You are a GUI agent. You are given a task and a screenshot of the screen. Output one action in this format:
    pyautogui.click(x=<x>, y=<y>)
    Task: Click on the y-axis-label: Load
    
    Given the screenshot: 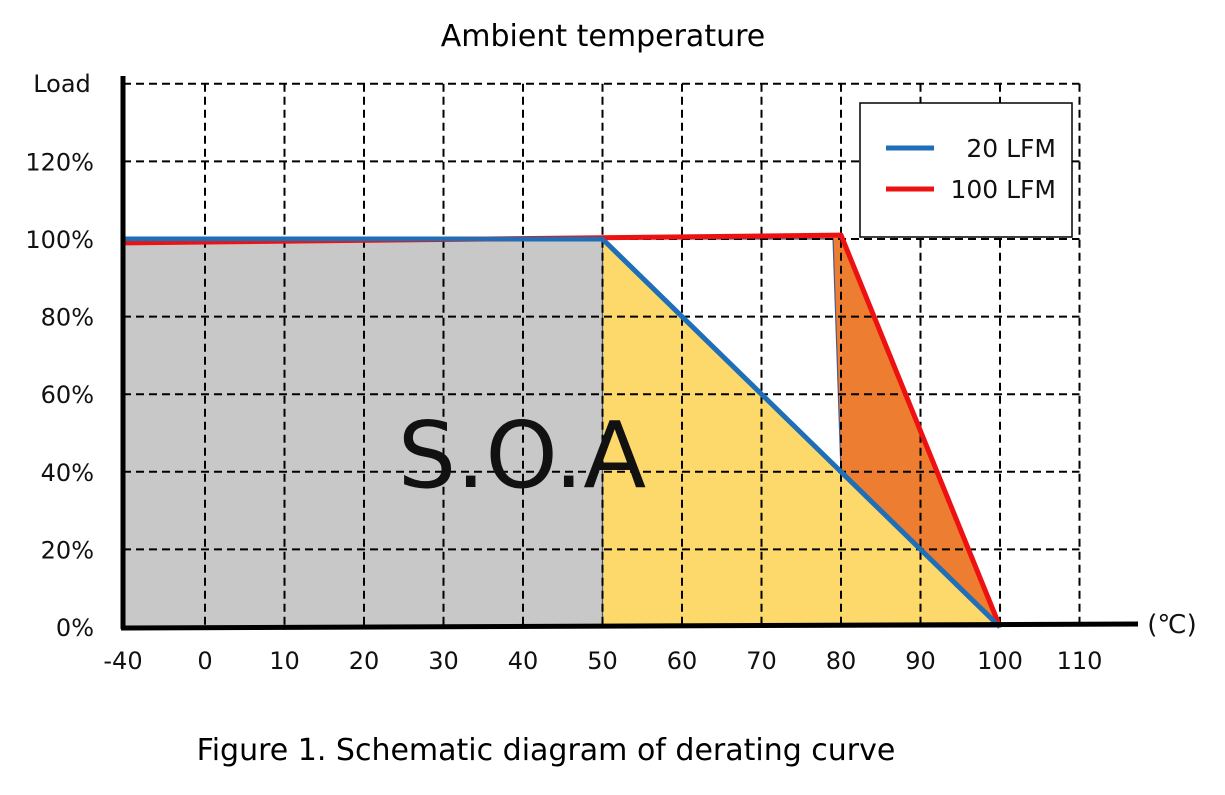 What is the action you would take?
    pyautogui.click(x=62, y=84)
    